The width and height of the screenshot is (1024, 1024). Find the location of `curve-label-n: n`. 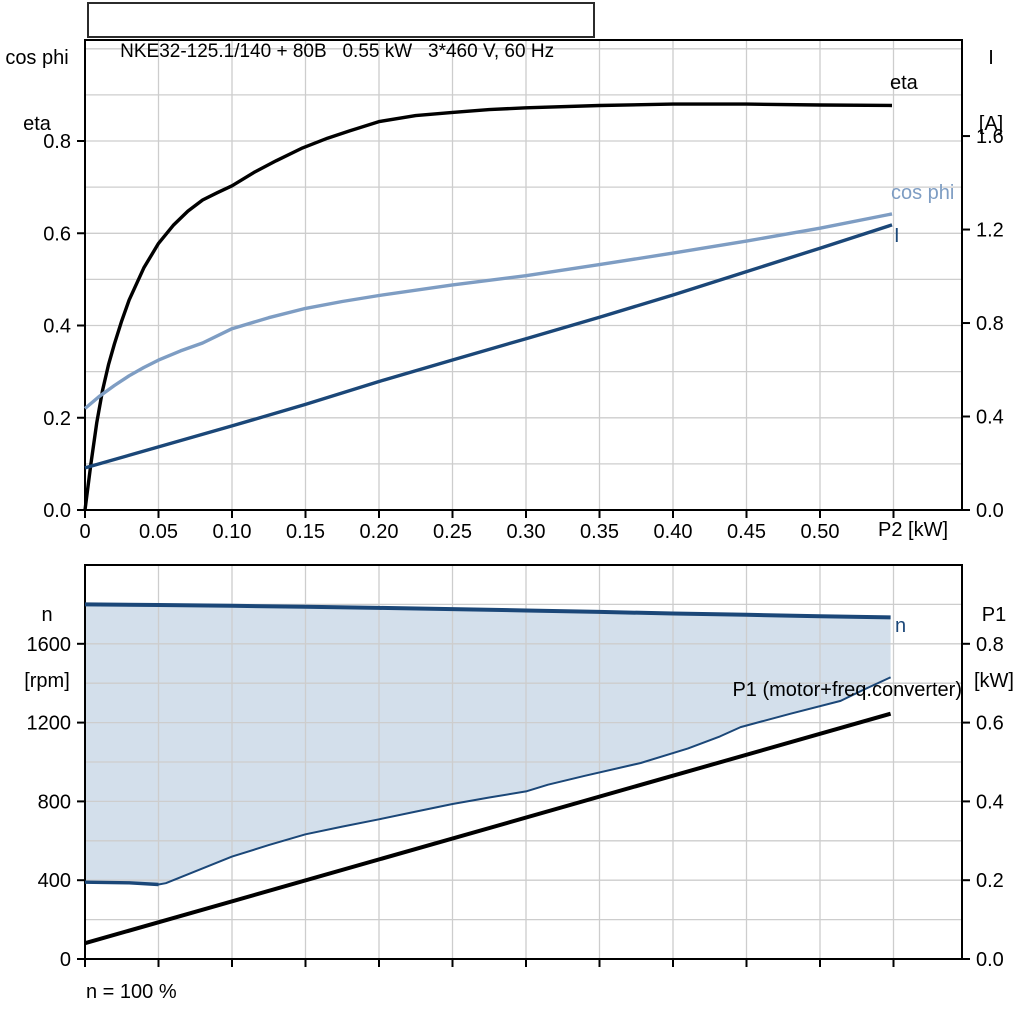

curve-label-n: n is located at coordinates (901, 626).